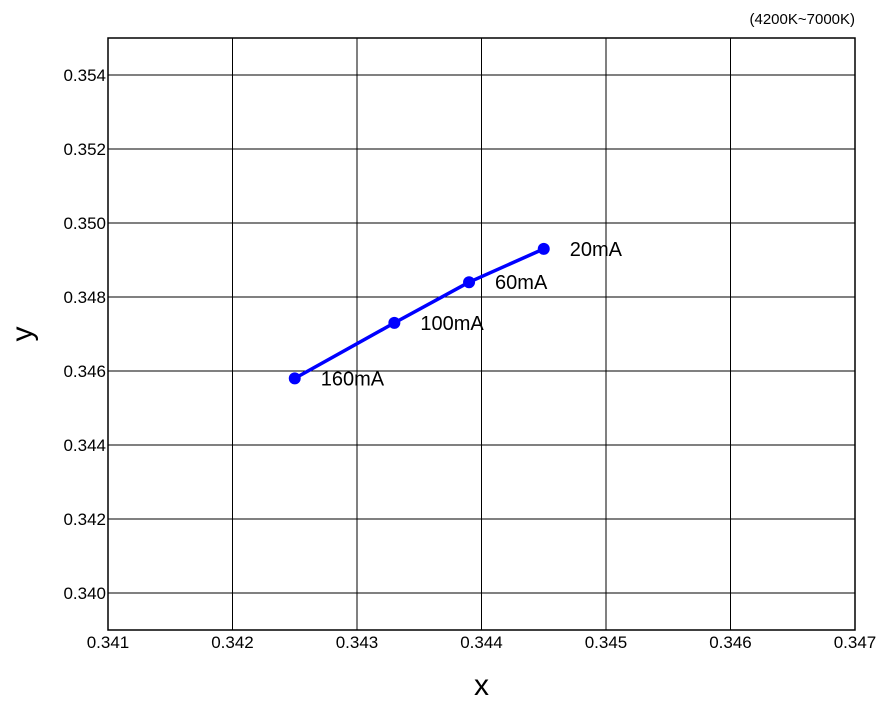  I want to click on y-tick-label: 0.350, so click(84, 223).